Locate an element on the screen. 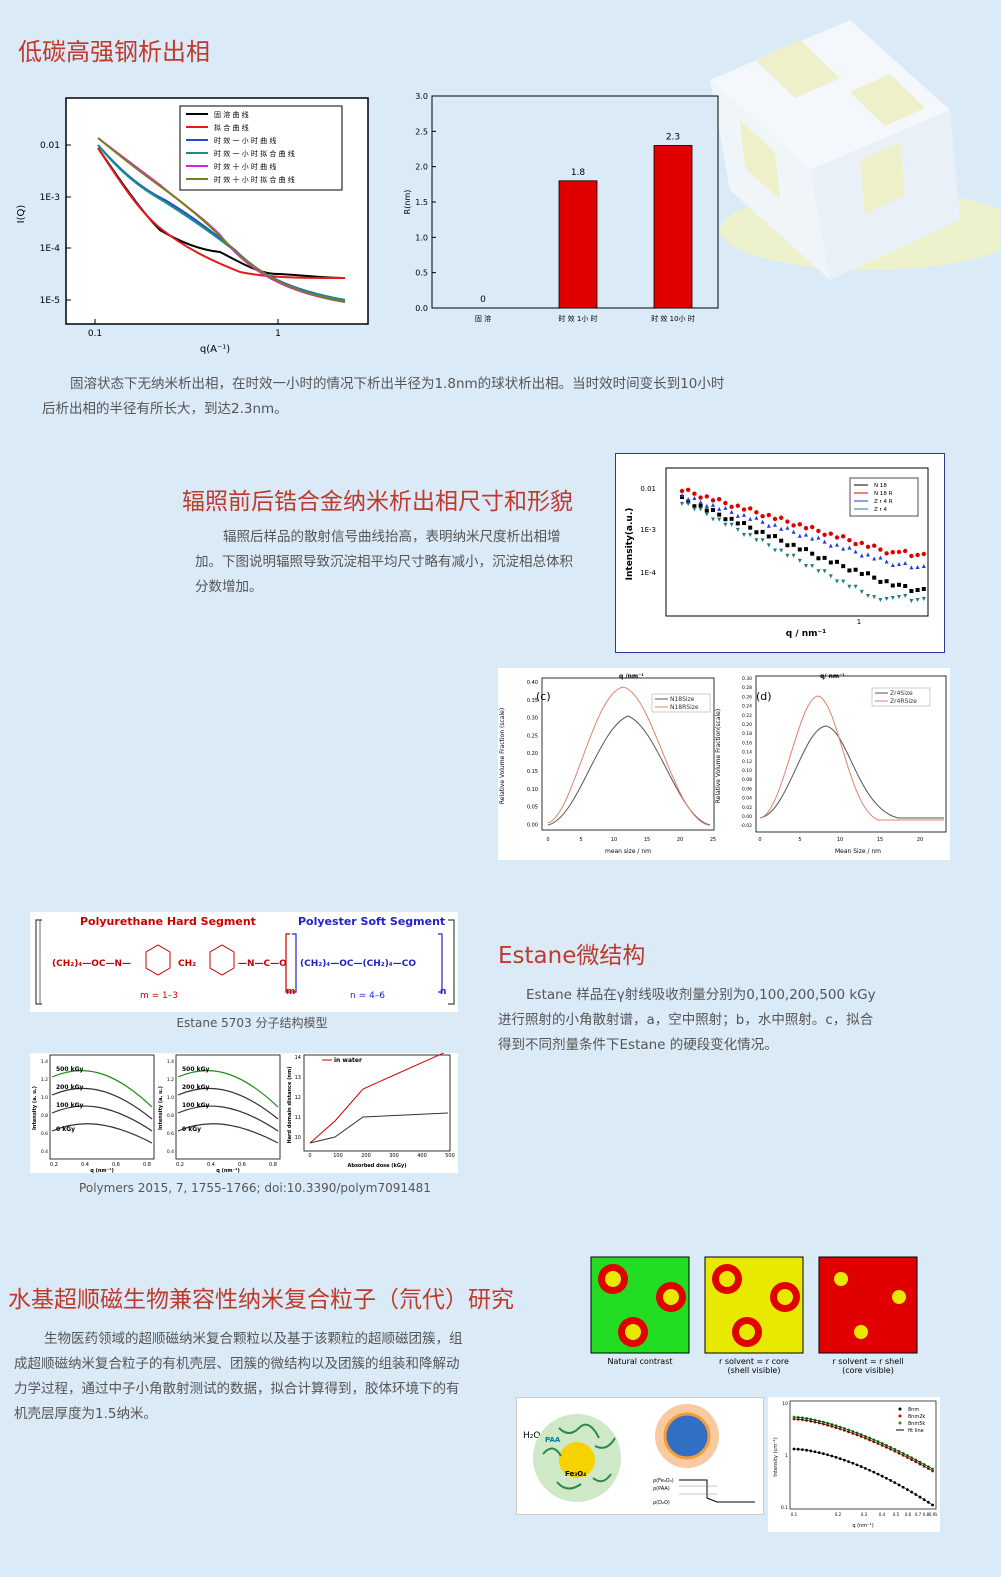  x-tick: 0.1 is located at coordinates (794, 1514).